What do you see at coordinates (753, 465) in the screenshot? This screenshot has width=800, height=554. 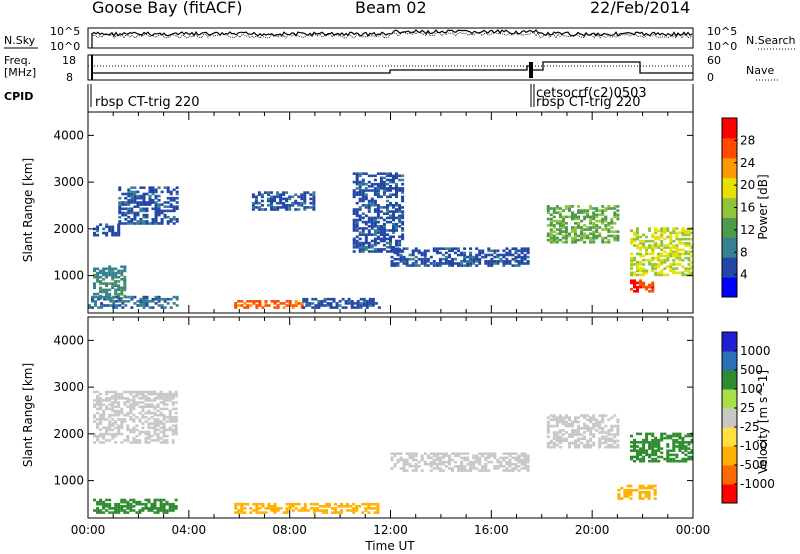 I see `colorbar-tick-label: -500` at bounding box center [753, 465].